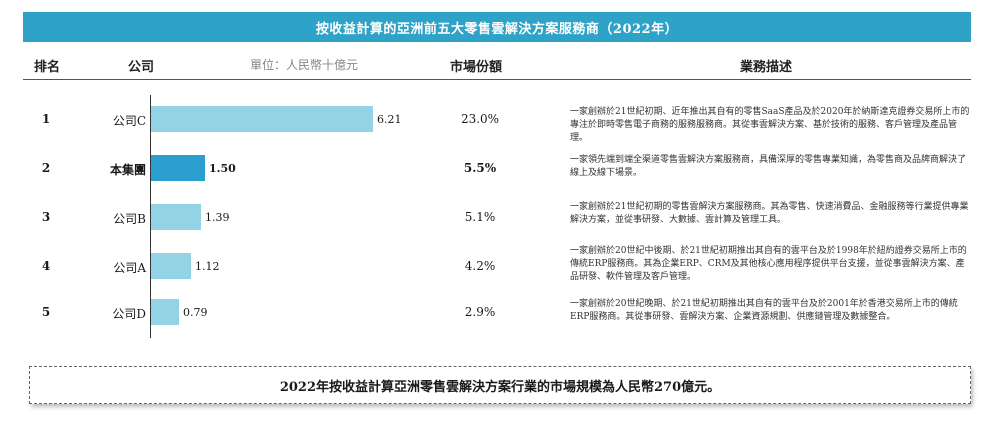 The width and height of the screenshot is (1000, 426). Describe the element at coordinates (129, 314) in the screenshot. I see `company-name: 公司D` at that location.